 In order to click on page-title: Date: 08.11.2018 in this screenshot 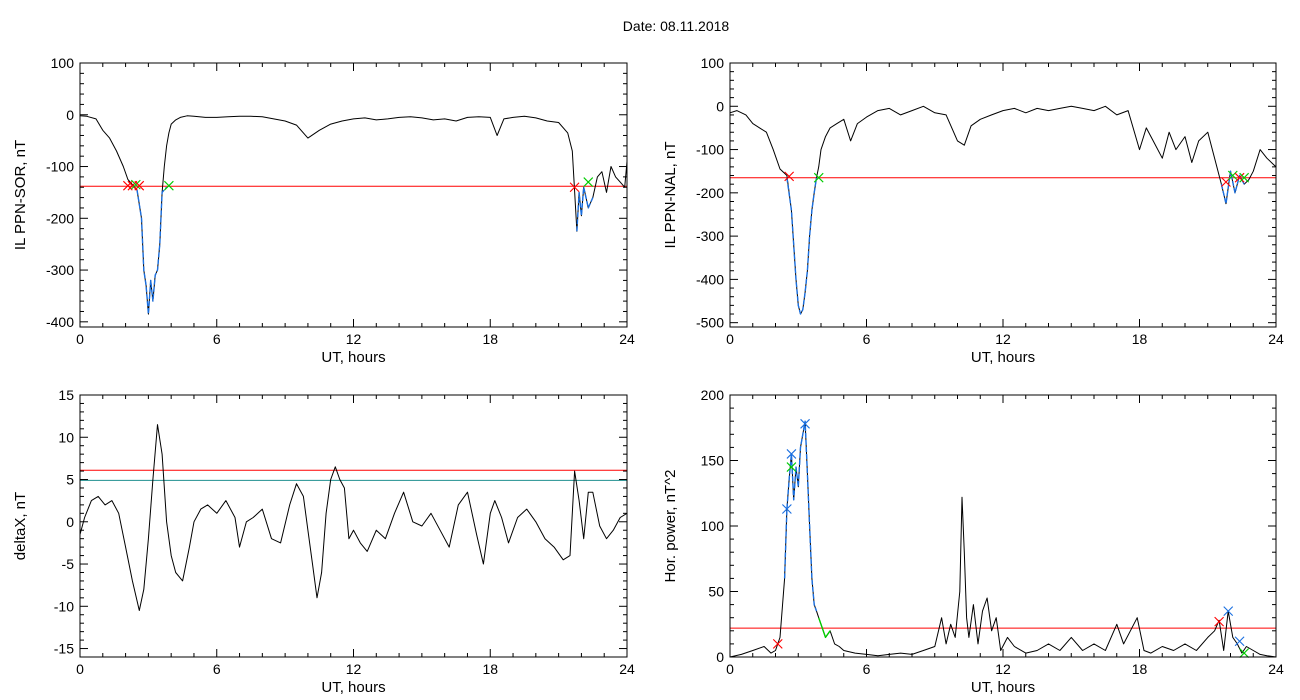, I will do `click(676, 26)`.